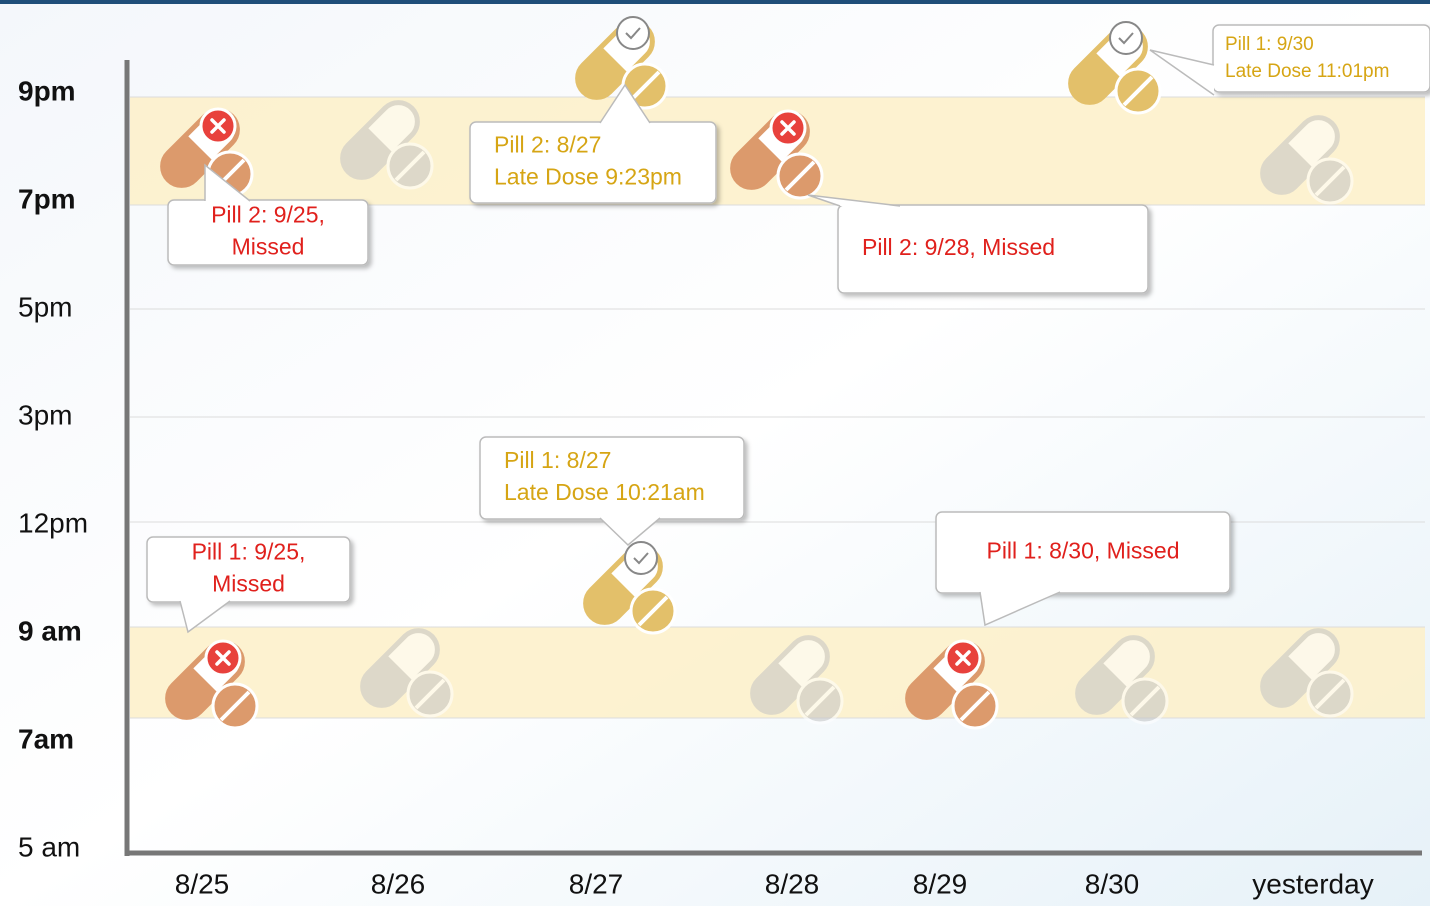 The width and height of the screenshot is (1430, 906). I want to click on y-label: 5pm, so click(45, 306).